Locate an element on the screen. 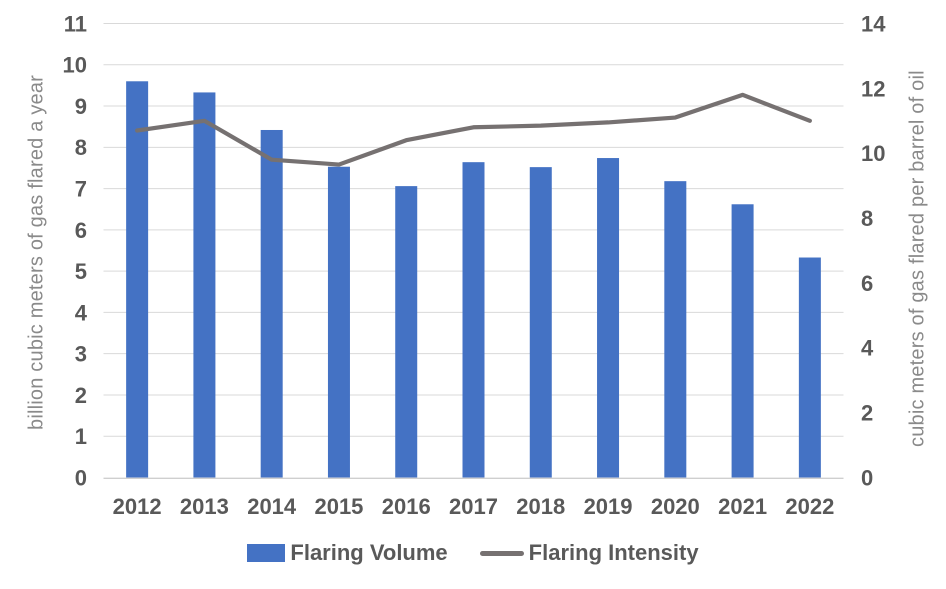 This screenshot has height=589, width=946. left-axis-tick-9: 9 is located at coordinates (81, 106).